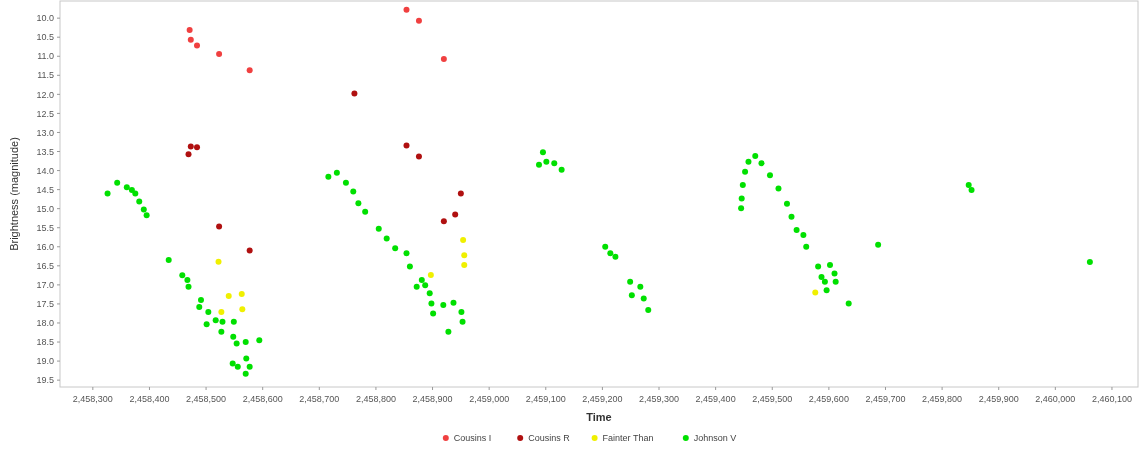 Image resolution: width=1146 pixels, height=456 pixels. I want to click on y-tick-label: 13.5, so click(45, 151).